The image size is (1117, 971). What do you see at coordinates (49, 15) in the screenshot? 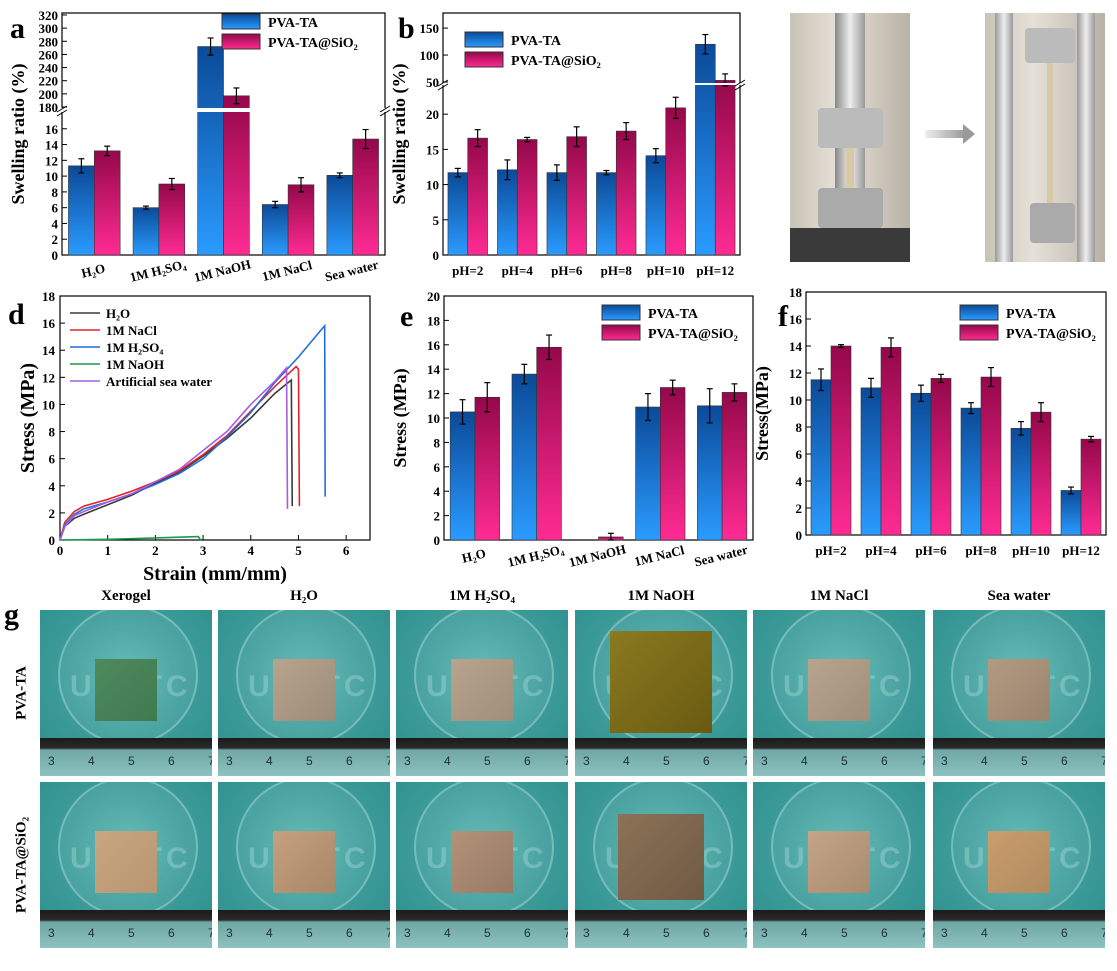
I see `y-tick-label: 320` at bounding box center [49, 15].